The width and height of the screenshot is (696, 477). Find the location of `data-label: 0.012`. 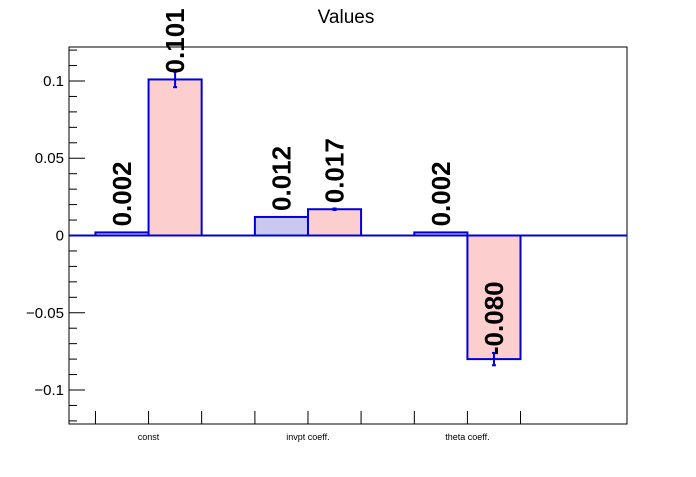

data-label: 0.012 is located at coordinates (281, 178).